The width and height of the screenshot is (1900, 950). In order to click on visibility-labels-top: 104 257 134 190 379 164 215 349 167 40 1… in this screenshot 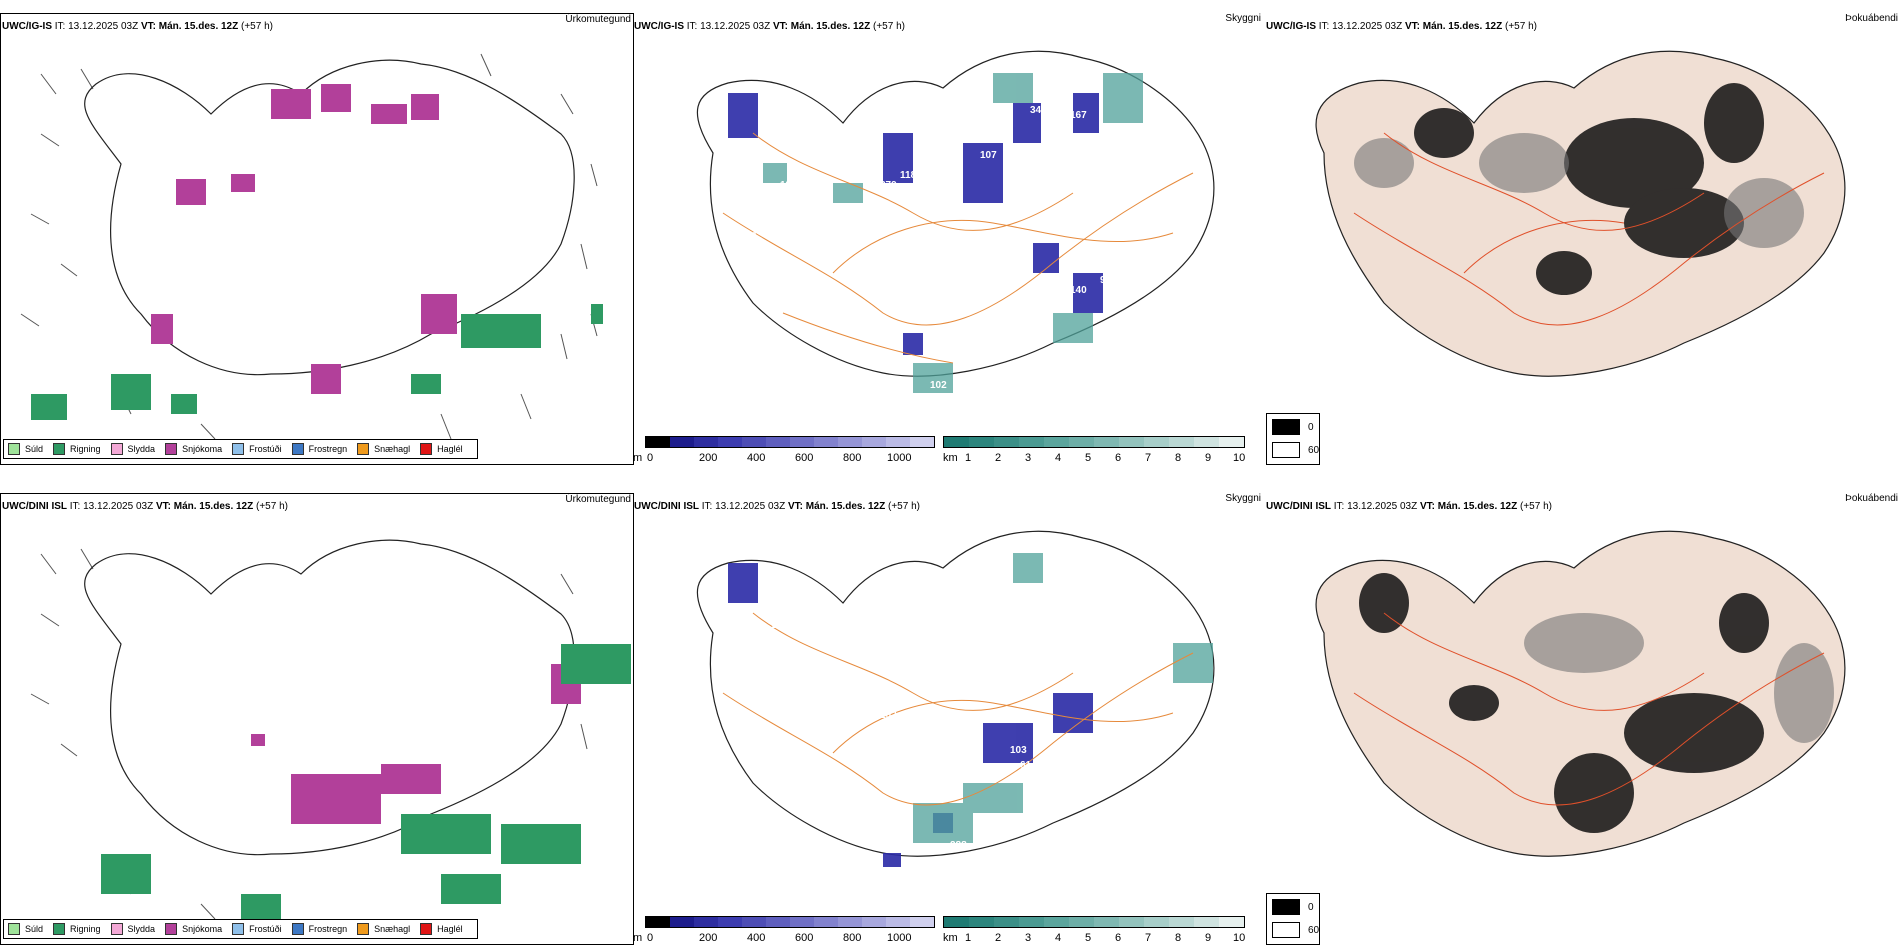, I will do `click(950, 240)`.